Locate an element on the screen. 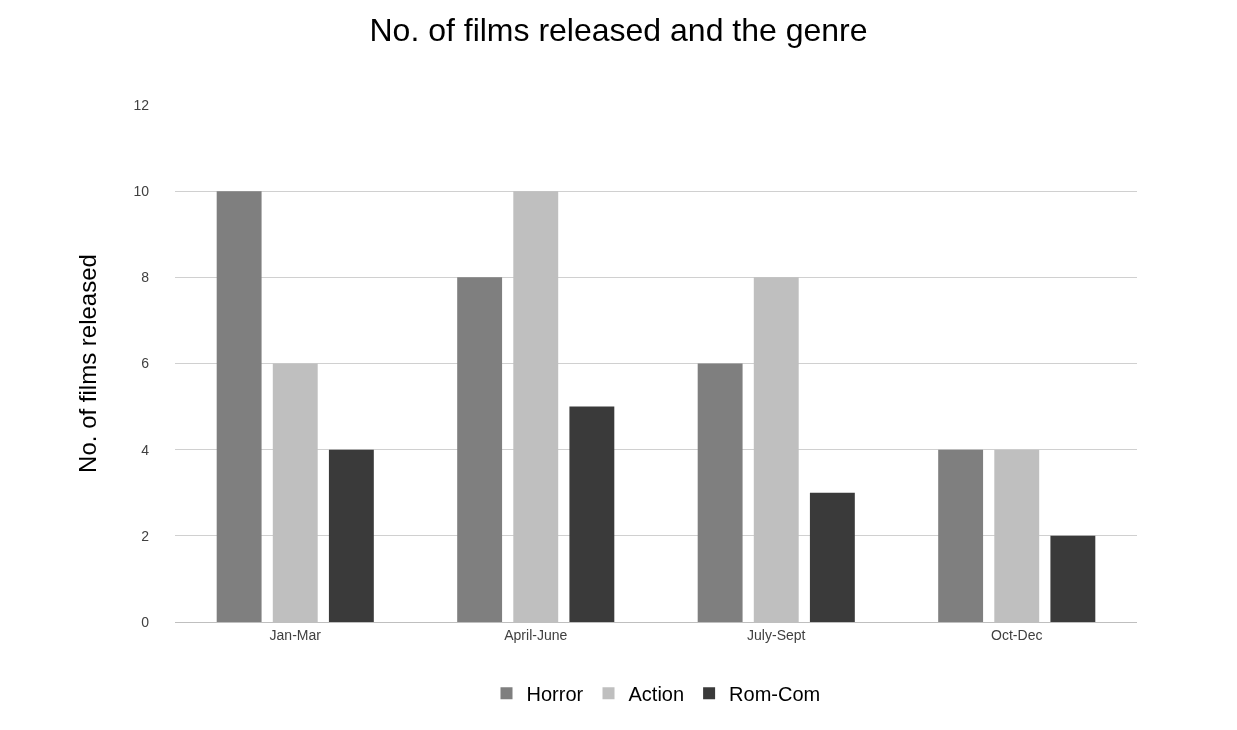 This screenshot has width=1237, height=730. x-tick-label: July-Sept is located at coordinates (776, 634).